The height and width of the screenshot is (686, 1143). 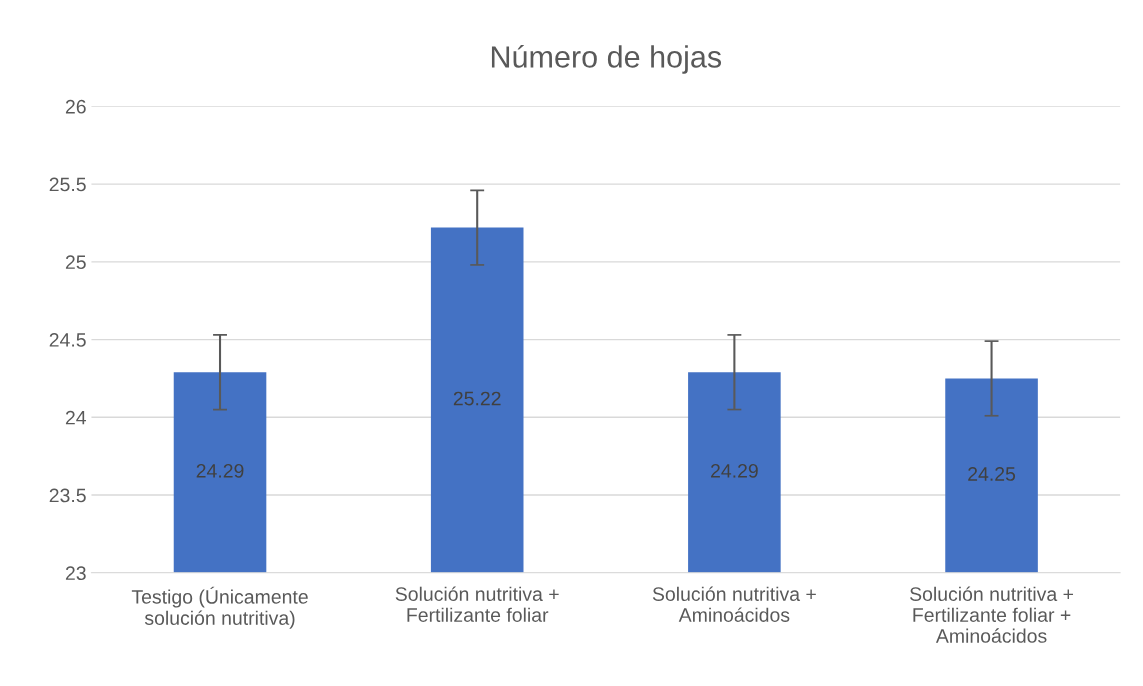 What do you see at coordinates (219, 607) in the screenshot?
I see `x-tick-label: Testigo (Únicamente solución nutritiva)` at bounding box center [219, 607].